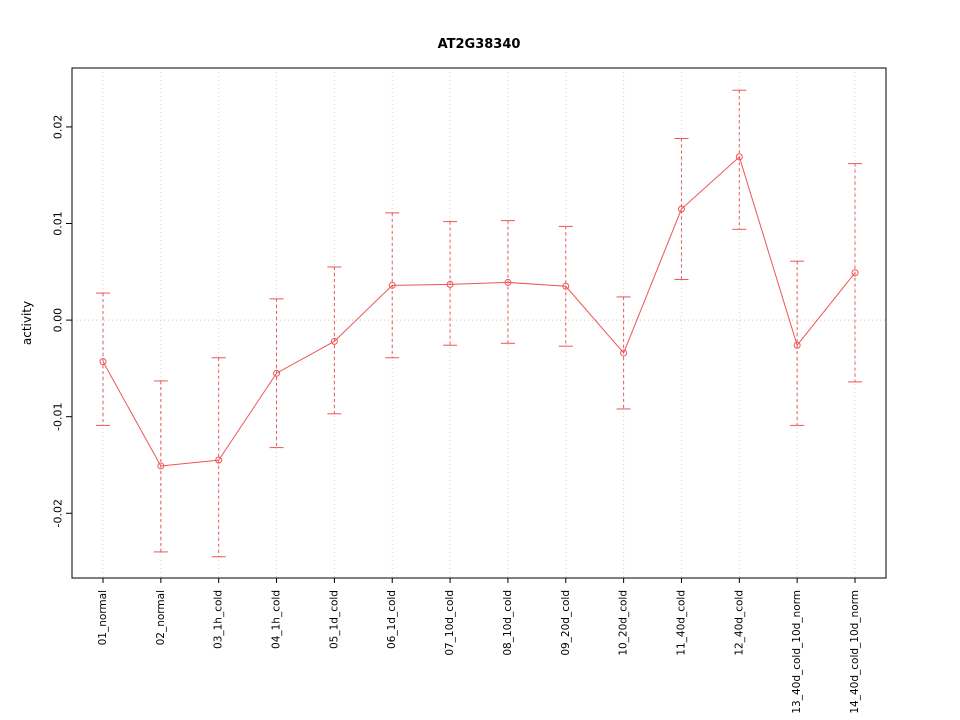 The height and width of the screenshot is (720, 960). What do you see at coordinates (479, 44) in the screenshot?
I see `chart-title: AT2G38340` at bounding box center [479, 44].